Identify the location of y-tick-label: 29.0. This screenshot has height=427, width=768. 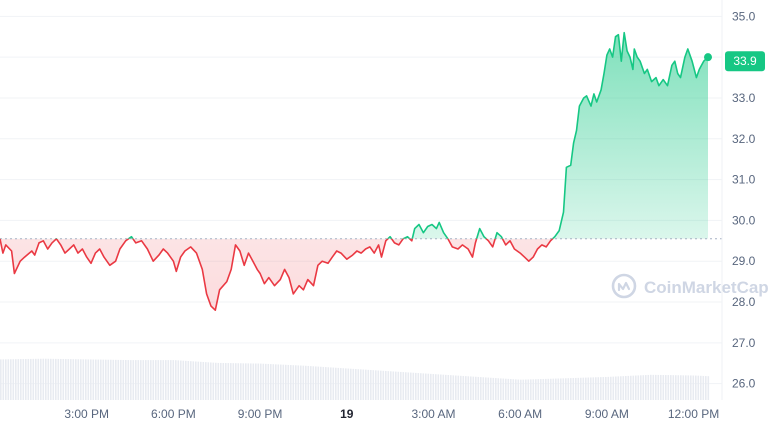
(744, 261).